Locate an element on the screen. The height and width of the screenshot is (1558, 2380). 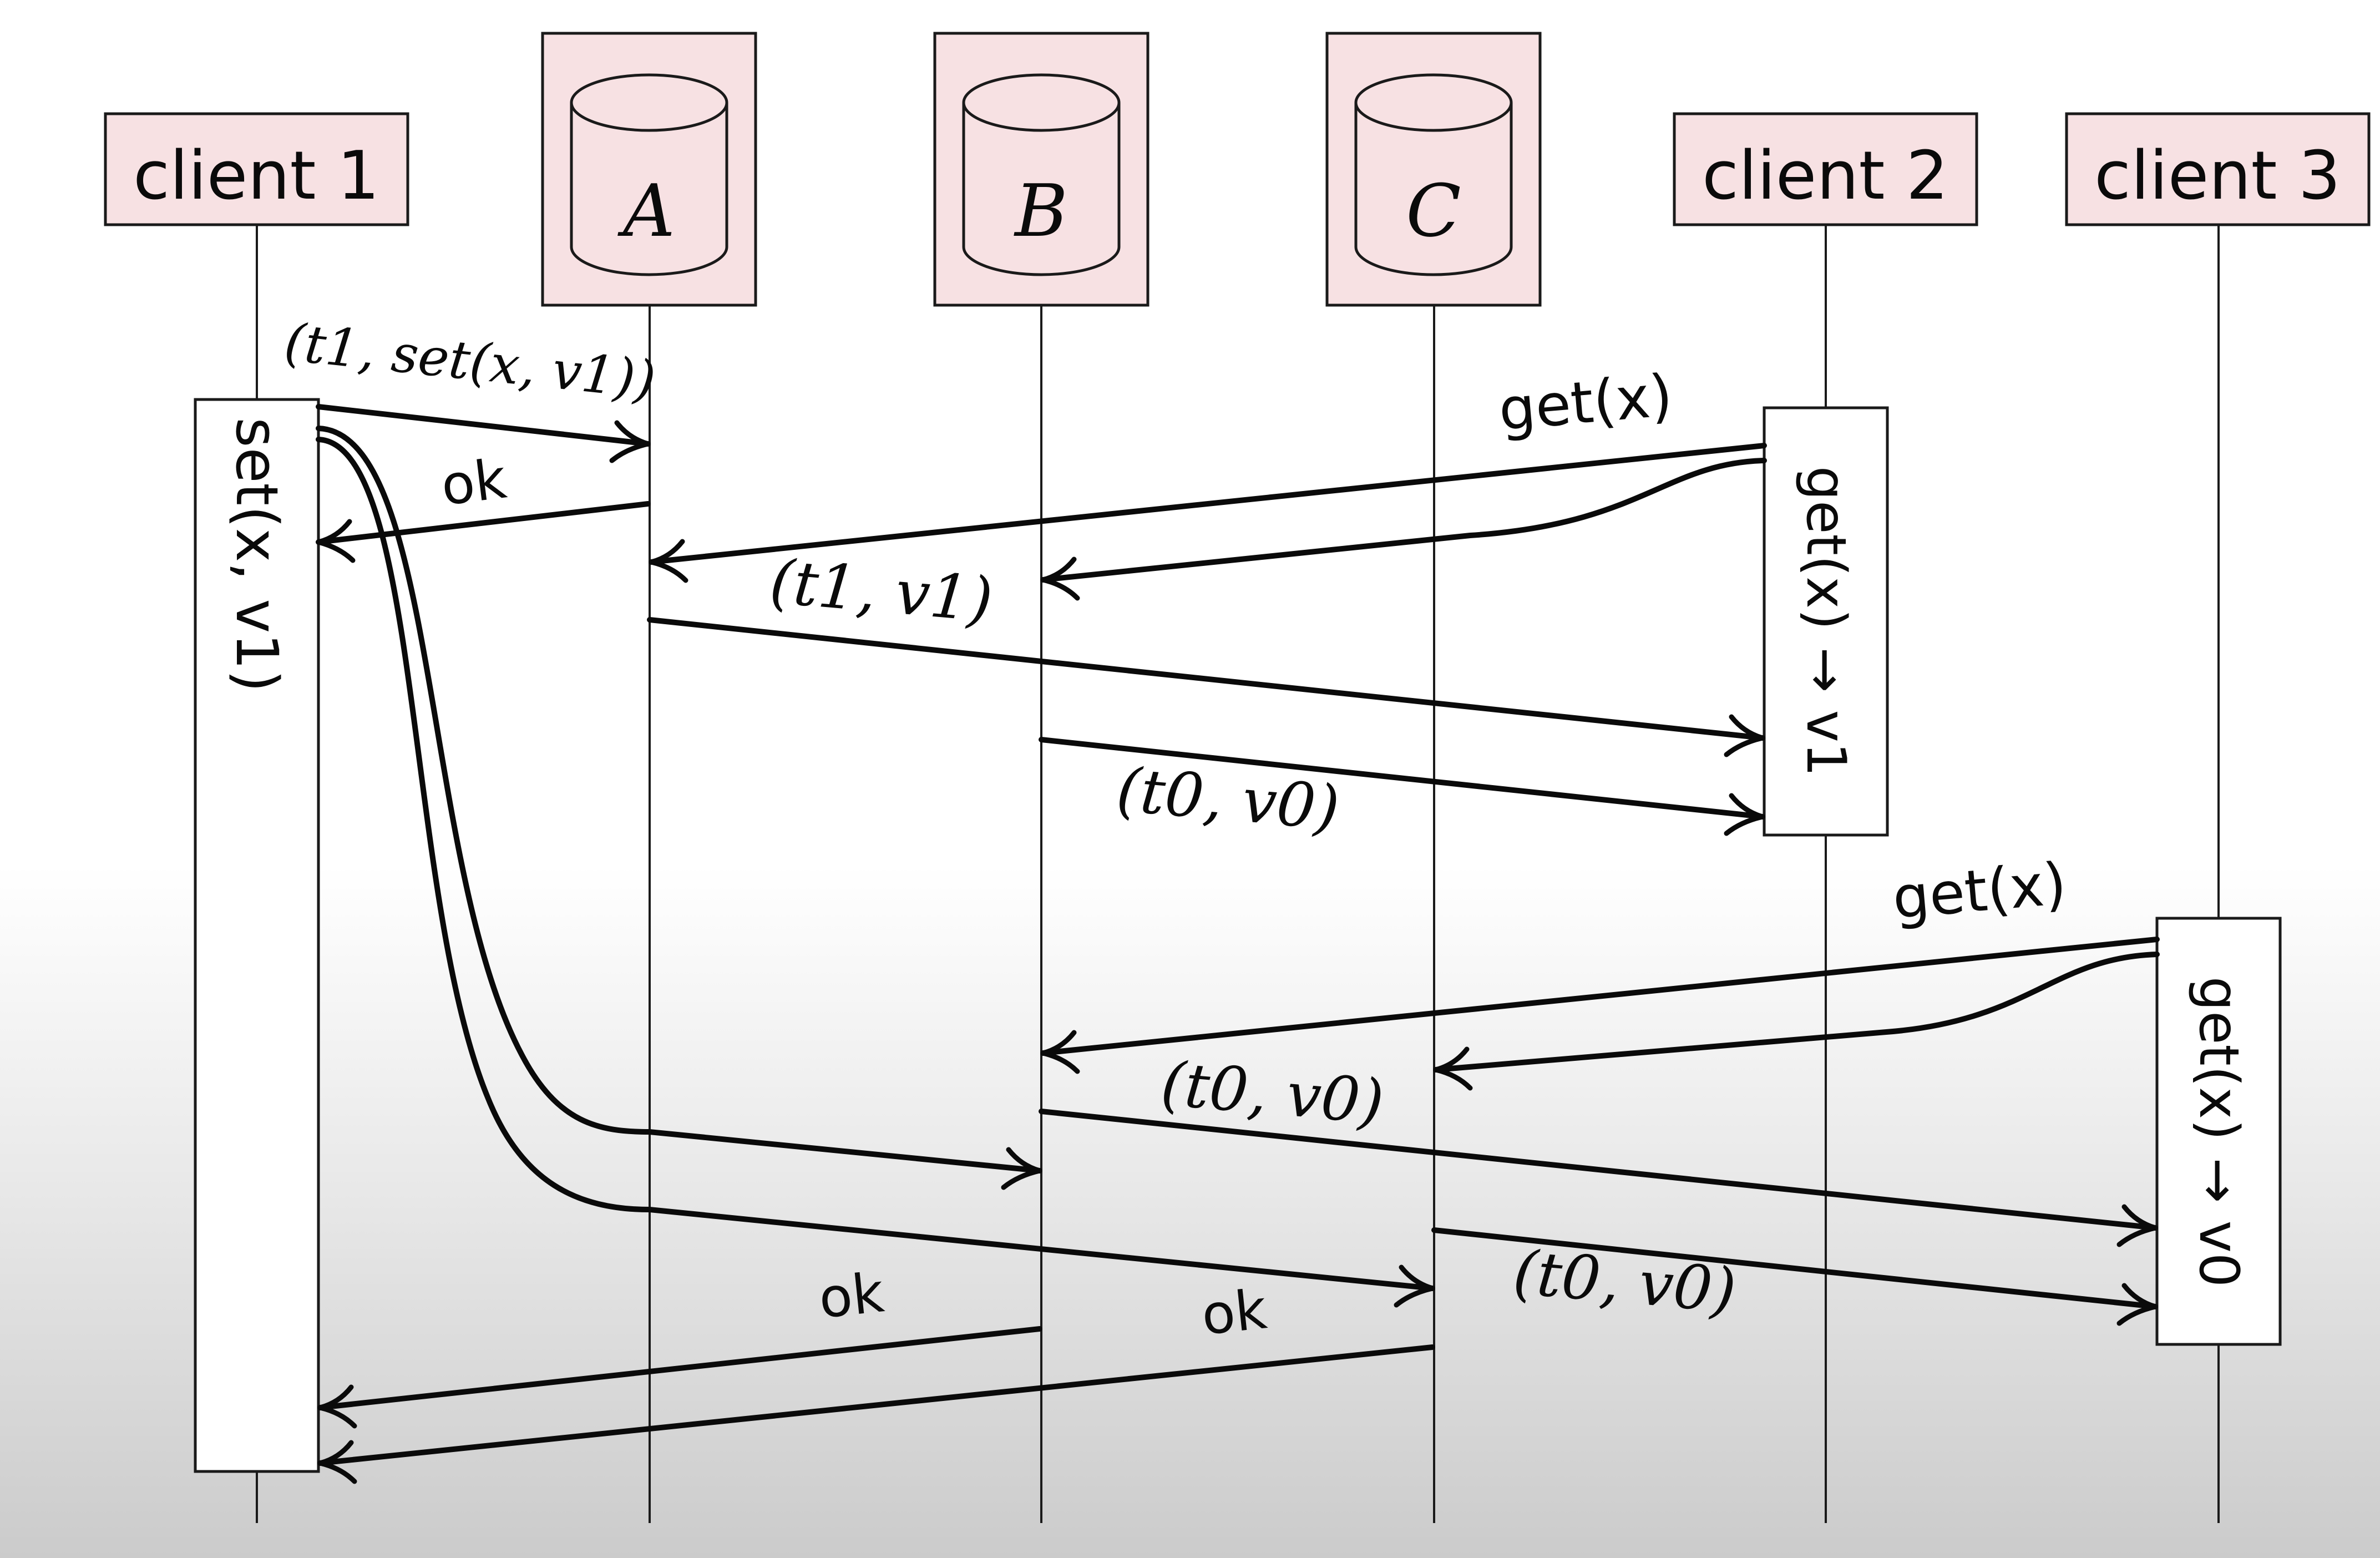
activation-client3: get(x) → v0 is located at coordinates (2218, 1131).